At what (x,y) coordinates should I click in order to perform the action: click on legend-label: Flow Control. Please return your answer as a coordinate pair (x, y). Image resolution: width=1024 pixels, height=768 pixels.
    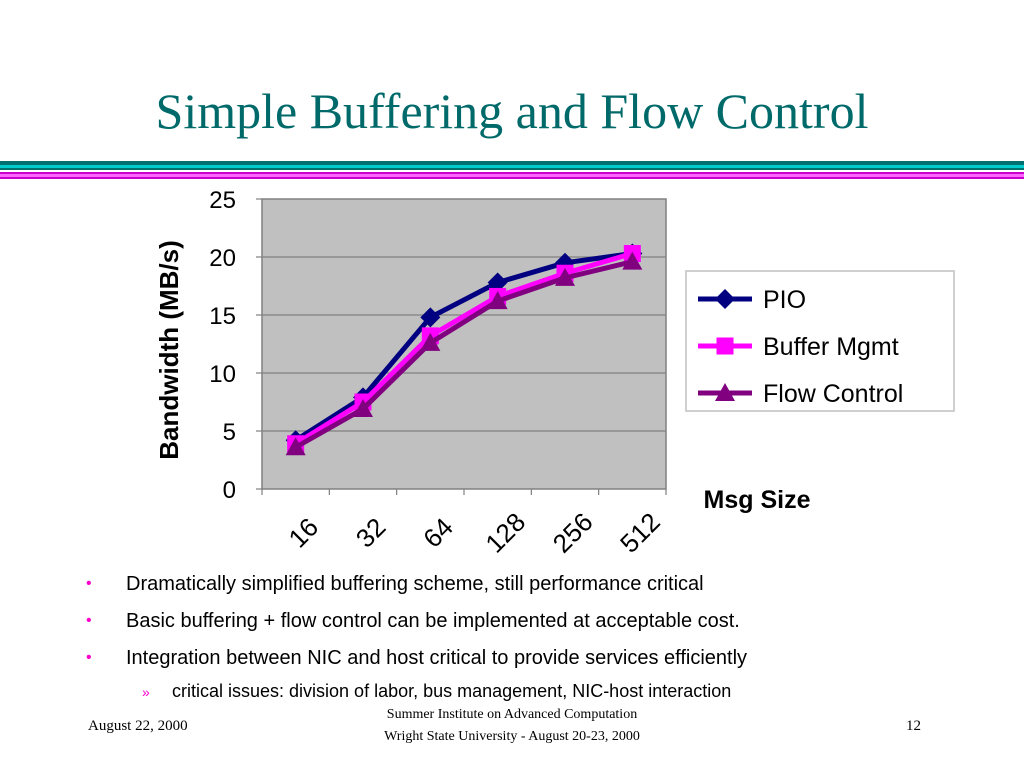
    Looking at the image, I should click on (833, 394).